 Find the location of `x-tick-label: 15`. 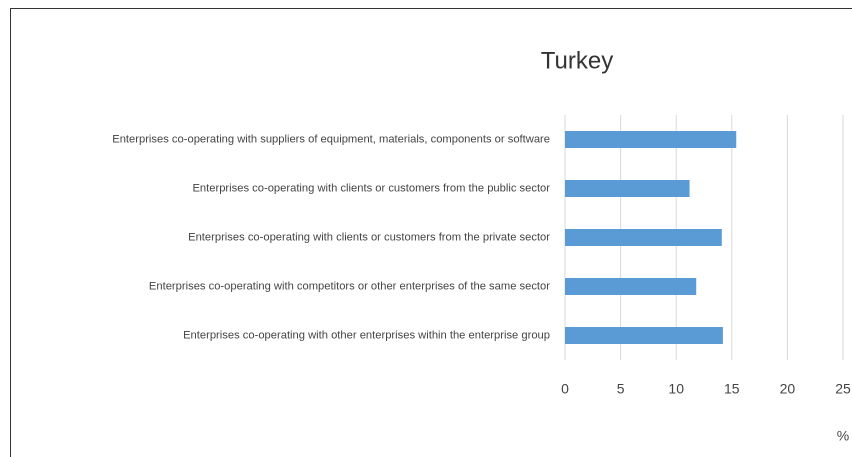

x-tick-label: 15 is located at coordinates (732, 389).